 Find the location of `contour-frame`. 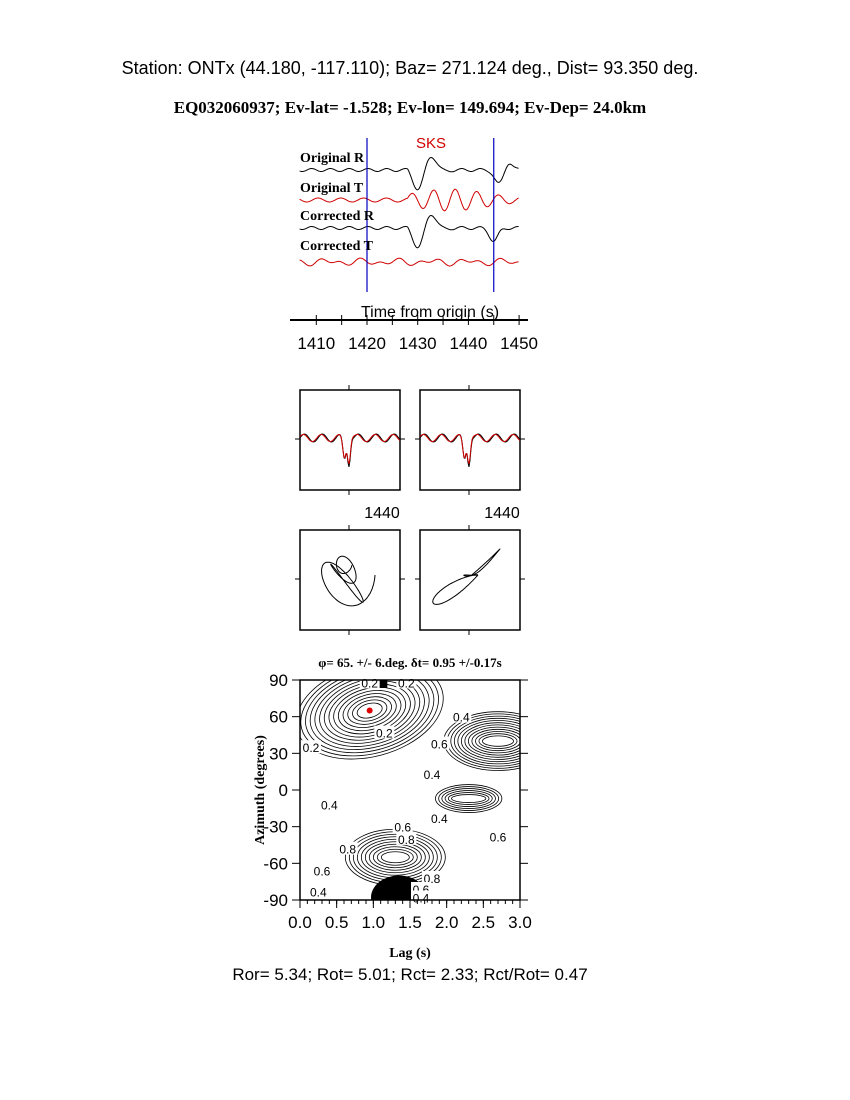

contour-frame is located at coordinates (410, 790).